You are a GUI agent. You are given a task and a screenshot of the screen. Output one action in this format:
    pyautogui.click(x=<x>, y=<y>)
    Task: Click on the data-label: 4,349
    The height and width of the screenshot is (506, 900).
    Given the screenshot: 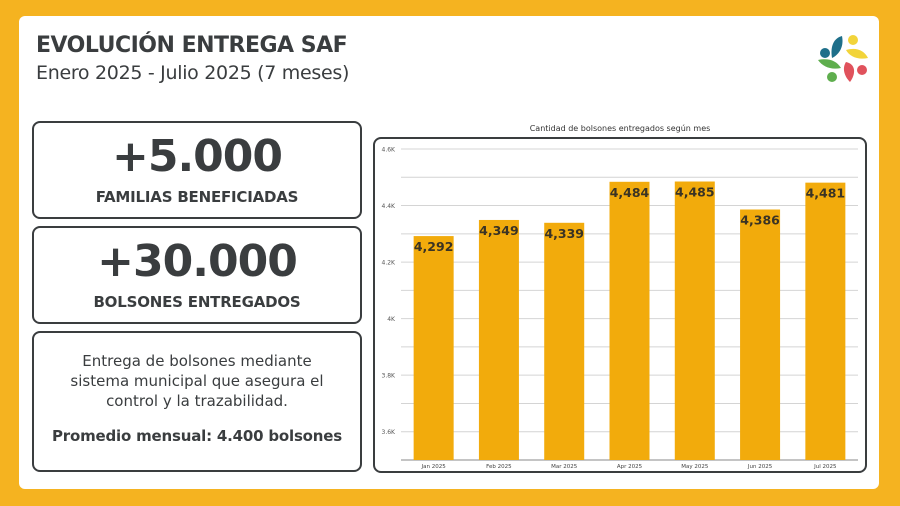 What is the action you would take?
    pyautogui.click(x=499, y=230)
    